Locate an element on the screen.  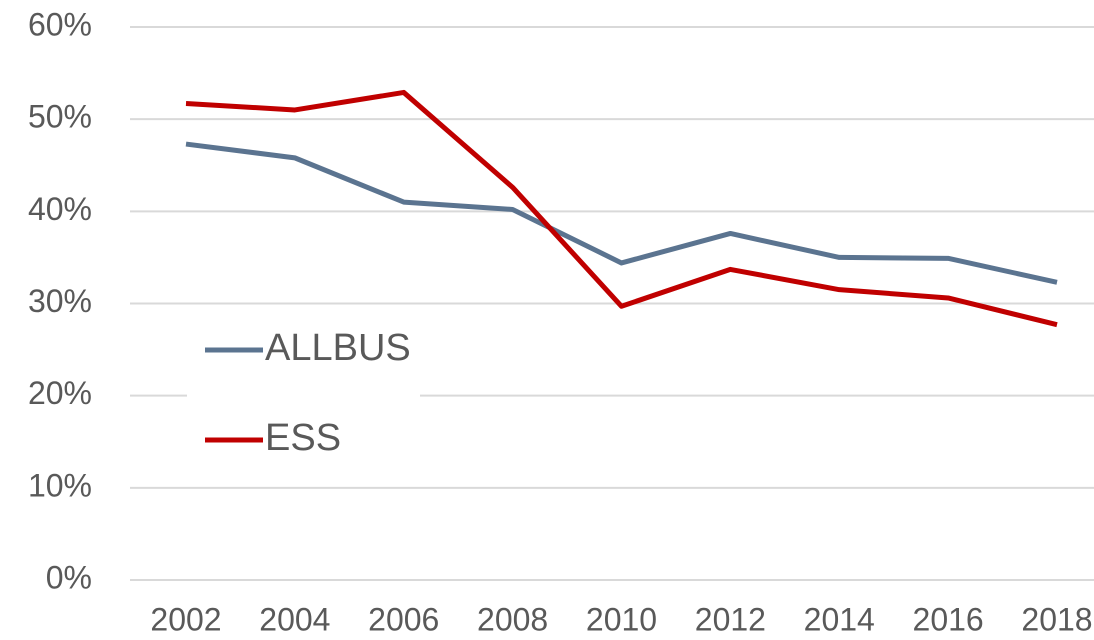
x-tick-label: 2012 is located at coordinates (730, 619).